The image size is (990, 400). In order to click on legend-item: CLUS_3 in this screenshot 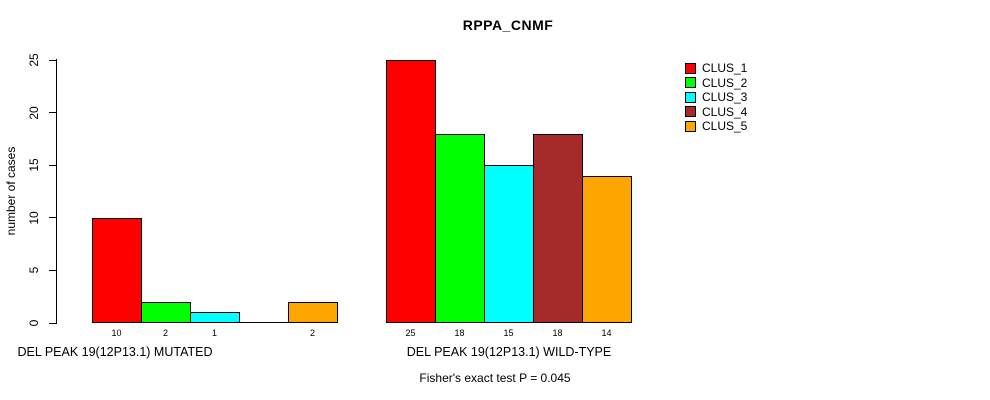, I will do `click(716, 97)`.